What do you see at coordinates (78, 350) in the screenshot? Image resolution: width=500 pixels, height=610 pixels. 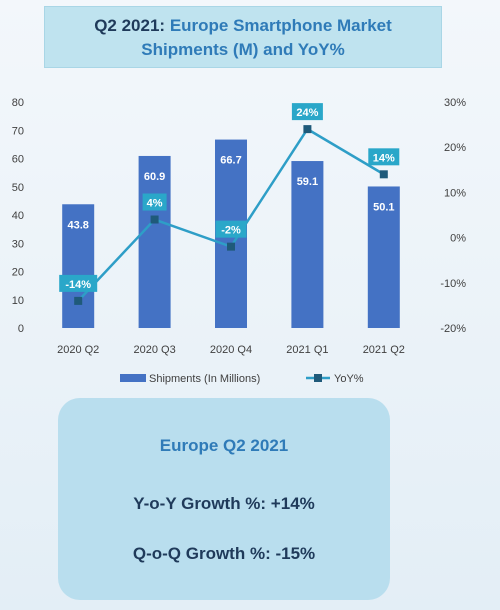 I see `x-tick-label: 2020 Q2` at bounding box center [78, 350].